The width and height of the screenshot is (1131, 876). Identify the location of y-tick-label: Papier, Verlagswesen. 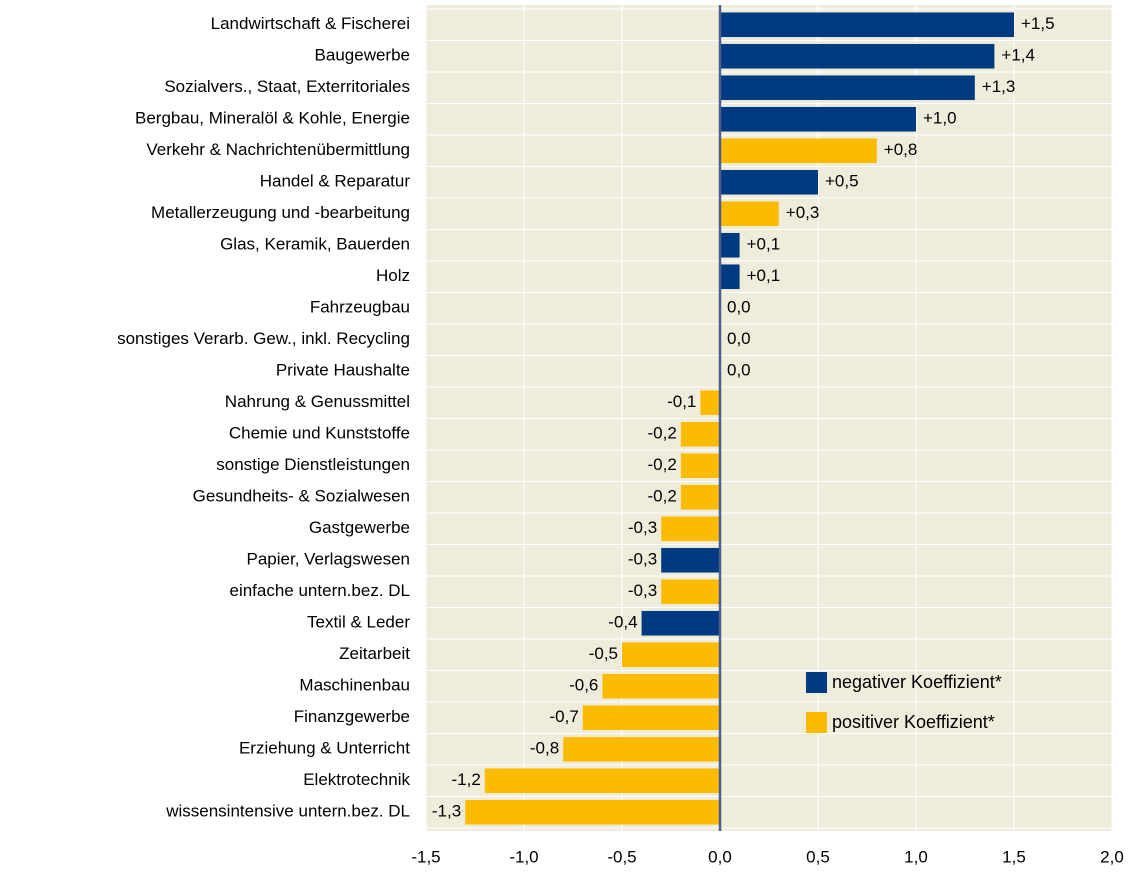
(329, 559).